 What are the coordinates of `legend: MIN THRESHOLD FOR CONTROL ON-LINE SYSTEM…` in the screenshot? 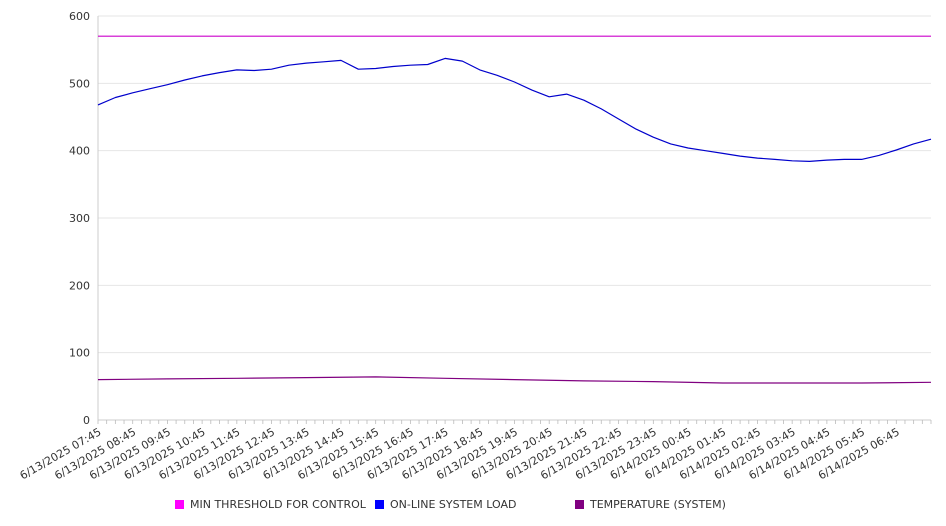 It's located at (473, 506).